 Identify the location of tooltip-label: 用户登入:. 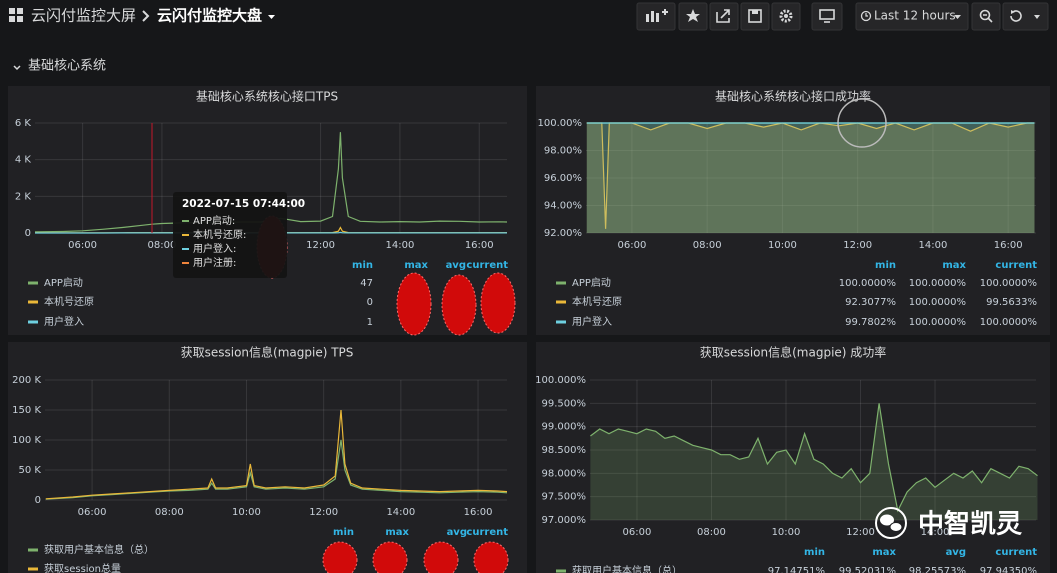
(214, 248).